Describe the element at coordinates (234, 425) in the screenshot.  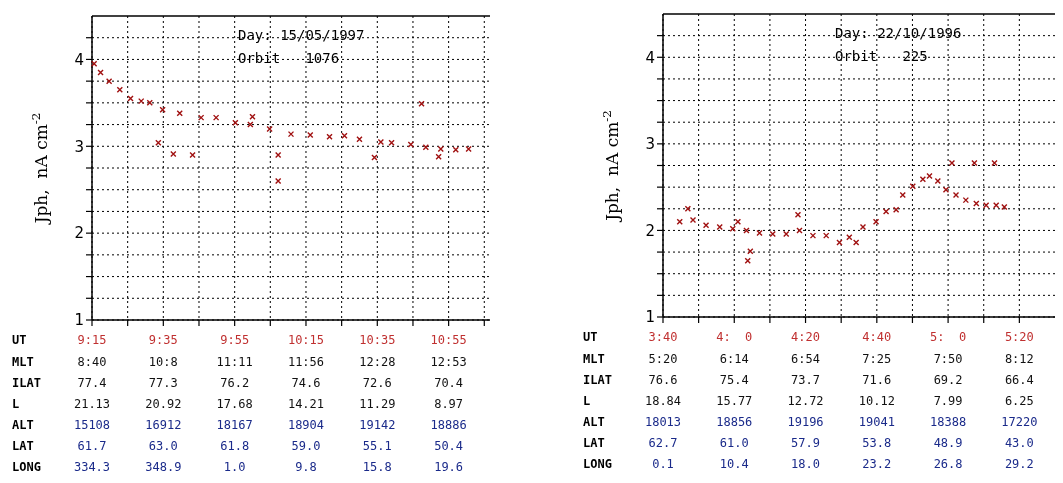
I see `text: 18167` at that location.